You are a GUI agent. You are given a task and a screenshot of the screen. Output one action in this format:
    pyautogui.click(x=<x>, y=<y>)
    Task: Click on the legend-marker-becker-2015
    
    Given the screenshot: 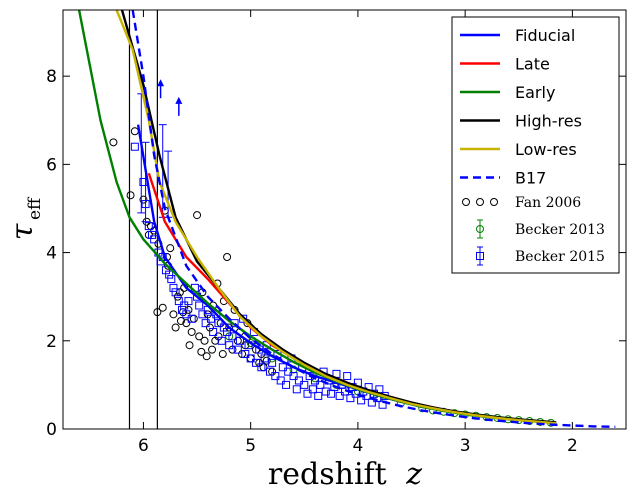 What is the action you would take?
    pyautogui.click(x=480, y=256)
    